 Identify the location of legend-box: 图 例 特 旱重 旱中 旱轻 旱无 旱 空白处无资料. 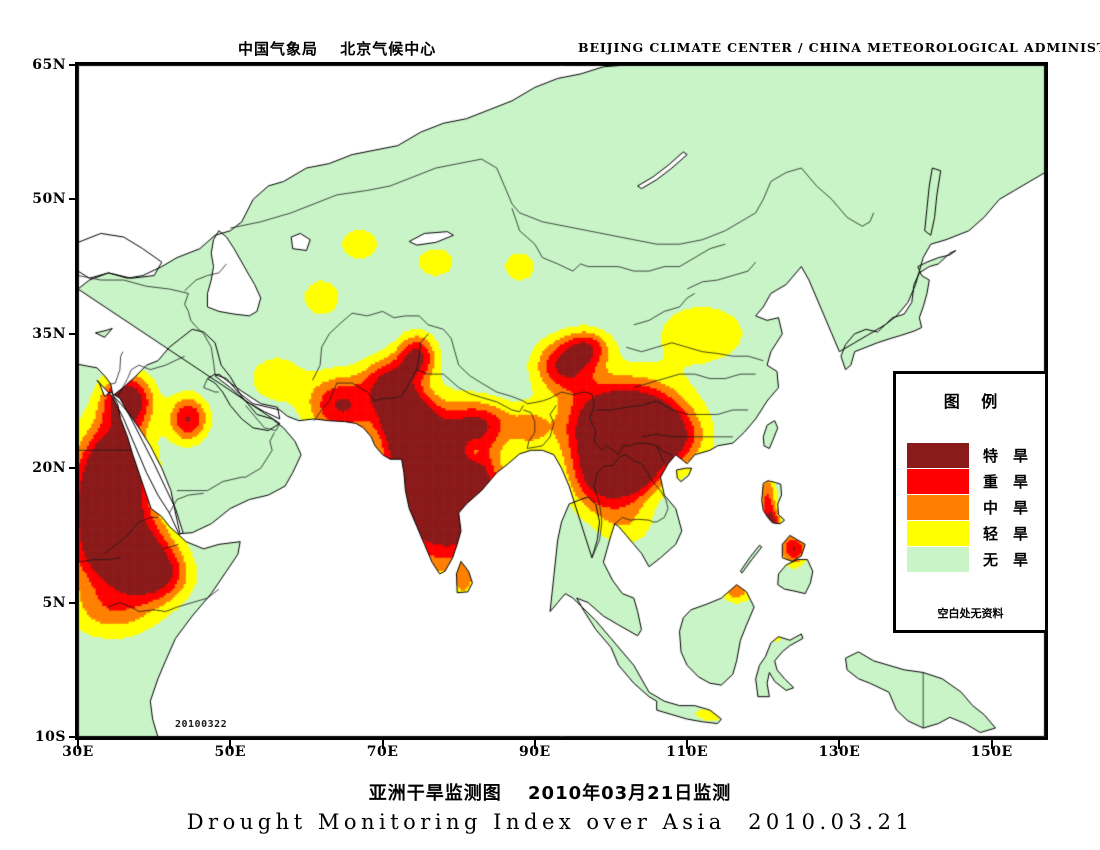
(970, 502).